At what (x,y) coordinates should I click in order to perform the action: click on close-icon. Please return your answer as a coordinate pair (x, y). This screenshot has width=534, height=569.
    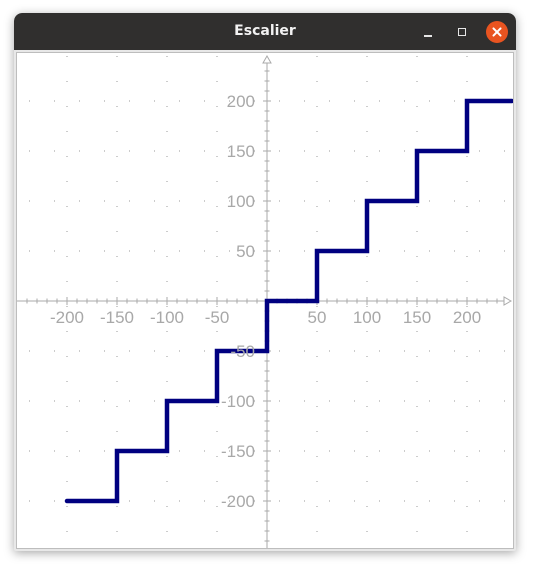
    Looking at the image, I should click on (497, 32).